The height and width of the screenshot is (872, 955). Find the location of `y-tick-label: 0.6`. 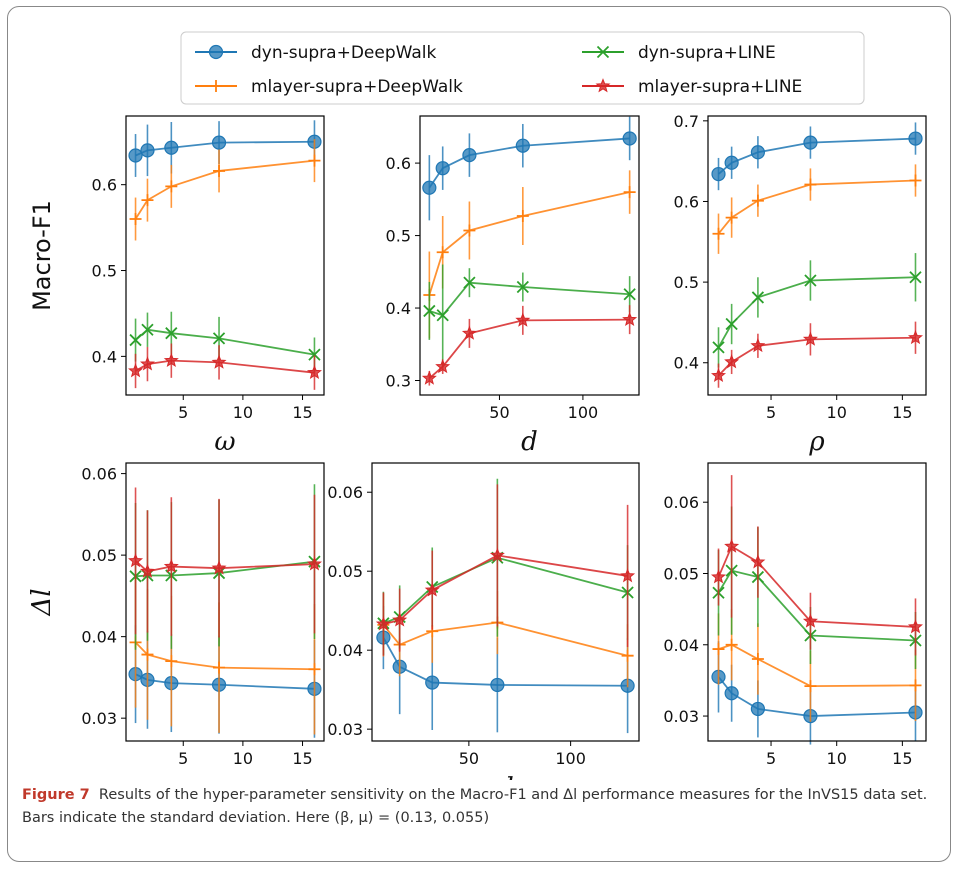

y-tick-label: 0.6 is located at coordinates (686, 201).